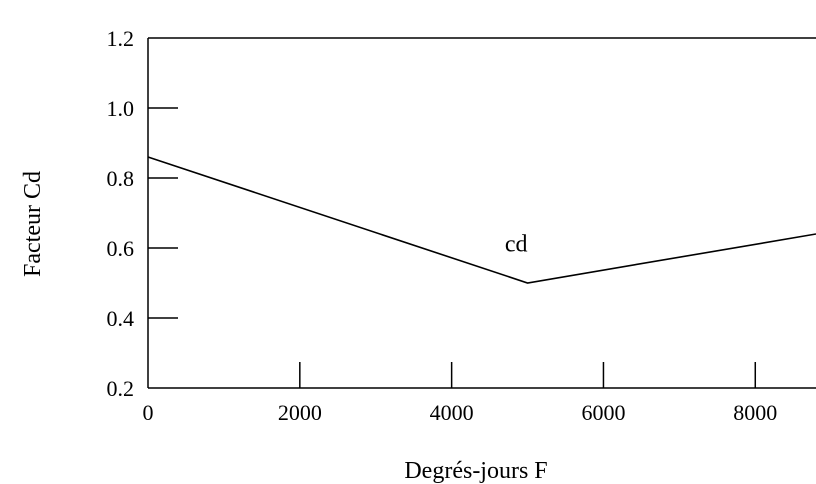  I want to click on annotations: cd, so click(516, 245).